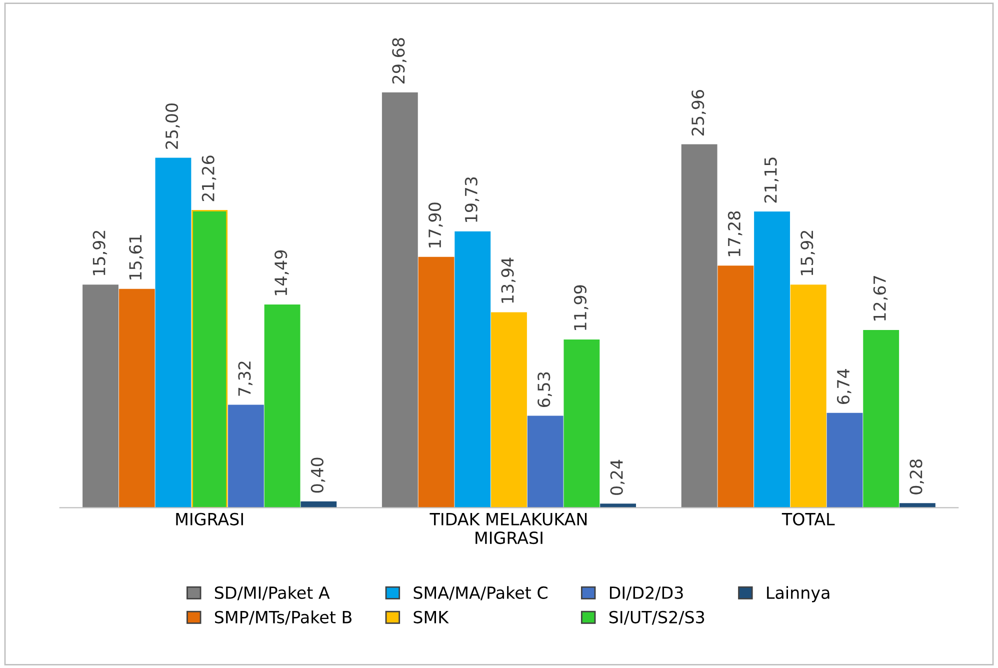 Image resolution: width=998 pixels, height=668 pixels. I want to click on legend-label: SD/MI/Paket A, so click(272, 593).